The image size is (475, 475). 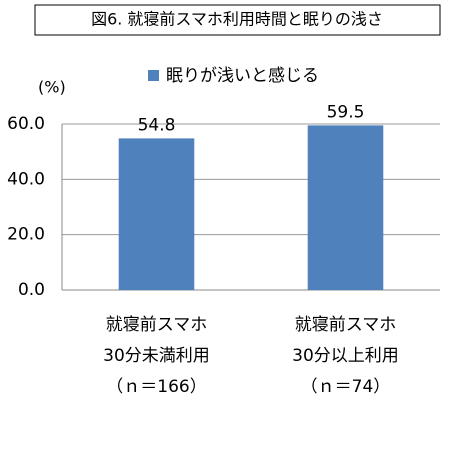 I want to click on chart-title: 図6. 就寝前スマホ利用時間と眠りの浅さ, so click(x=237, y=19).